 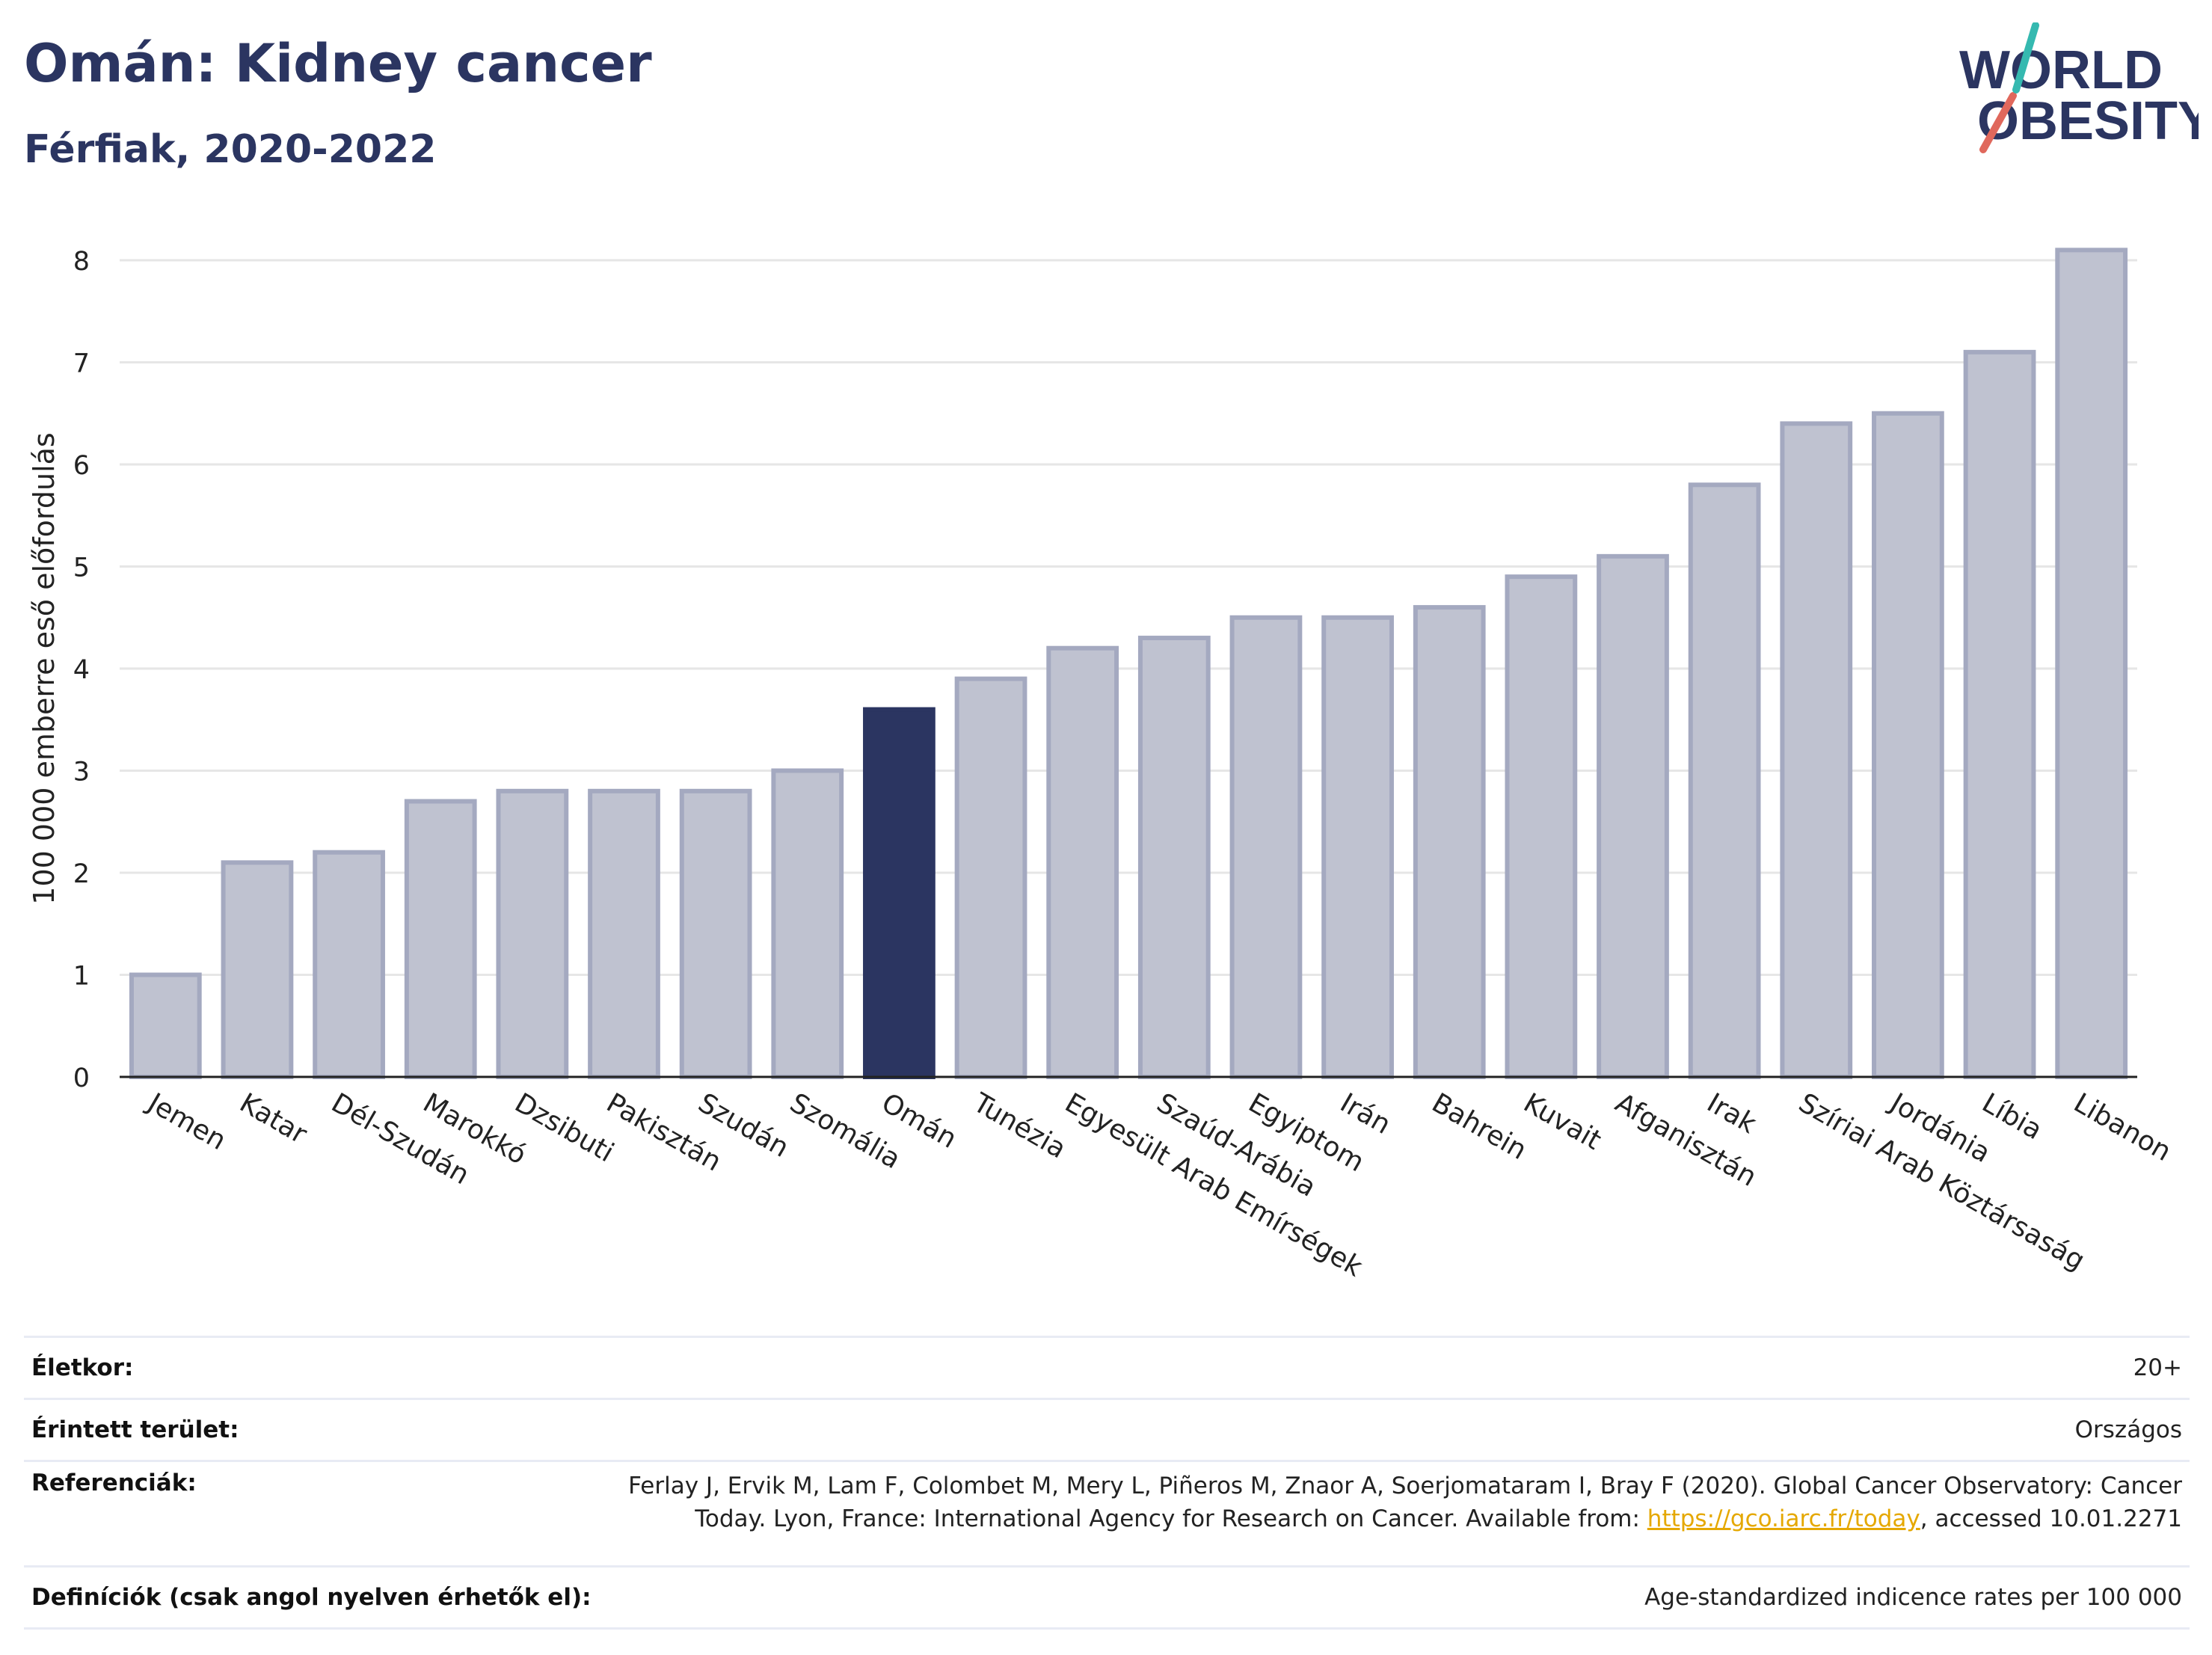 I want to click on x-tick-label: Kuvait, so click(x=1562, y=1121).